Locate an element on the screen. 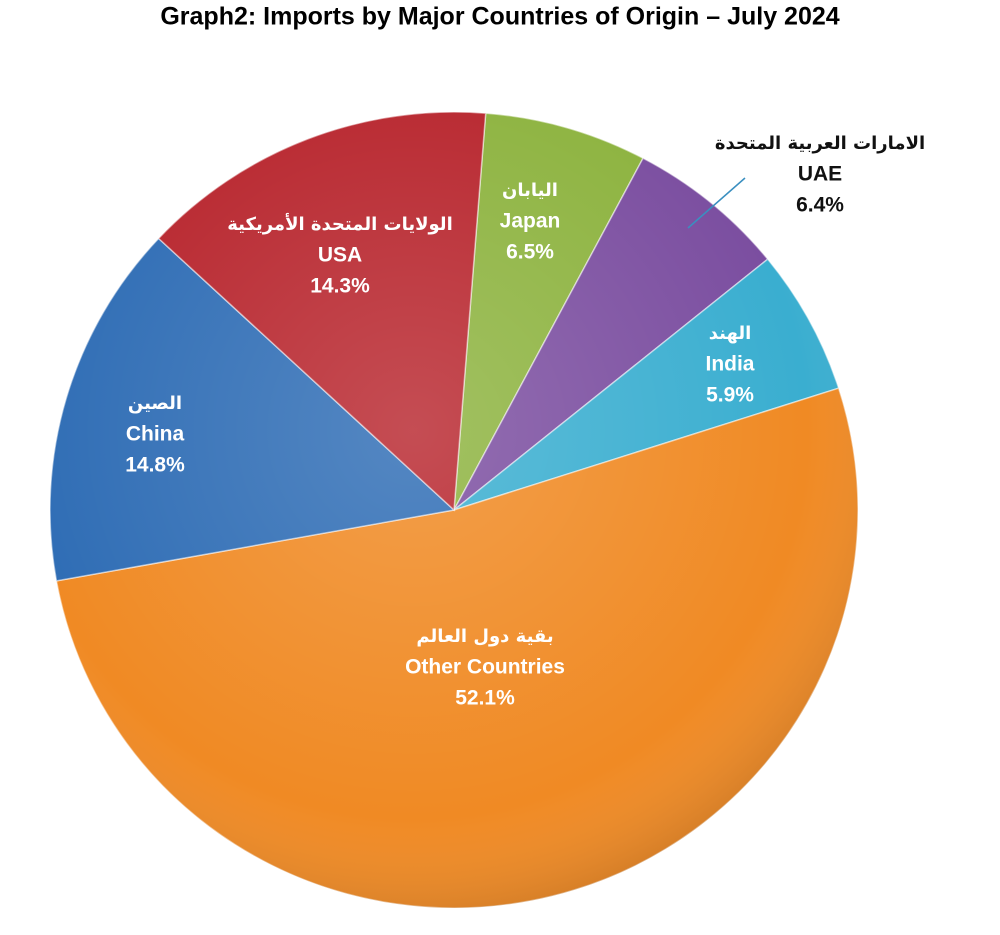 This screenshot has height=935, width=1000. slice-value-label: 14.3% is located at coordinates (340, 286).